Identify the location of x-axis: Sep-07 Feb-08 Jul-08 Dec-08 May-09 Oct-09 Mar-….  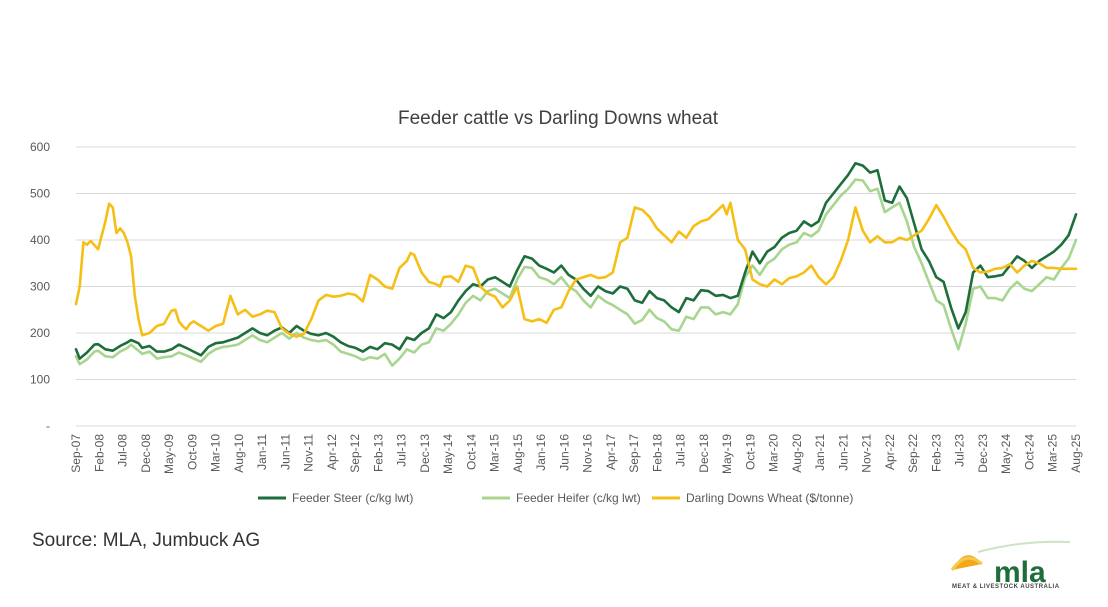
(576, 454).